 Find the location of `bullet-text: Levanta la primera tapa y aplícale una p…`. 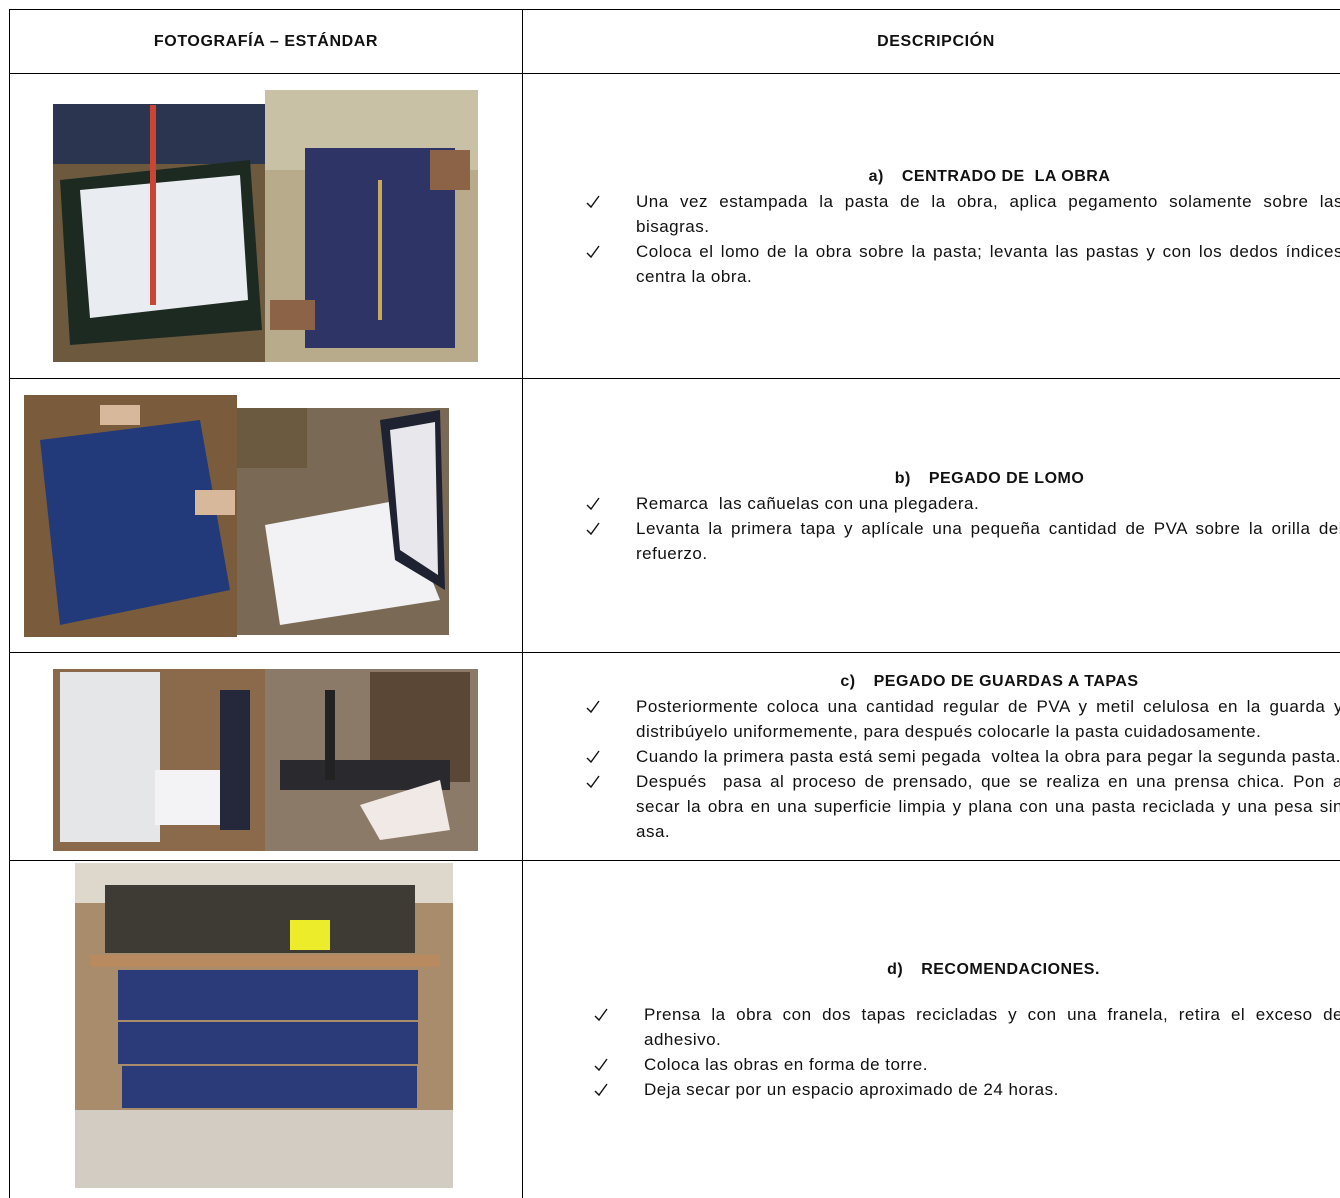

bullet-text: Levanta la primera tapa y aplícale una p… is located at coordinates (988, 540).